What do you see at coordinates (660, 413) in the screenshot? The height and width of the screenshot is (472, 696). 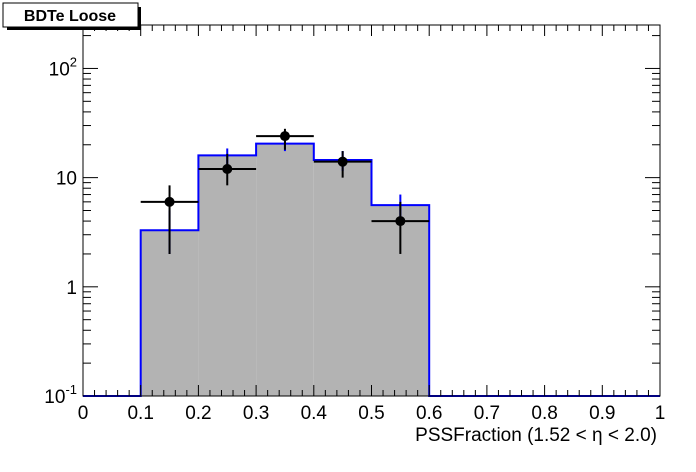 I see `x-tick-label: 1` at bounding box center [660, 413].